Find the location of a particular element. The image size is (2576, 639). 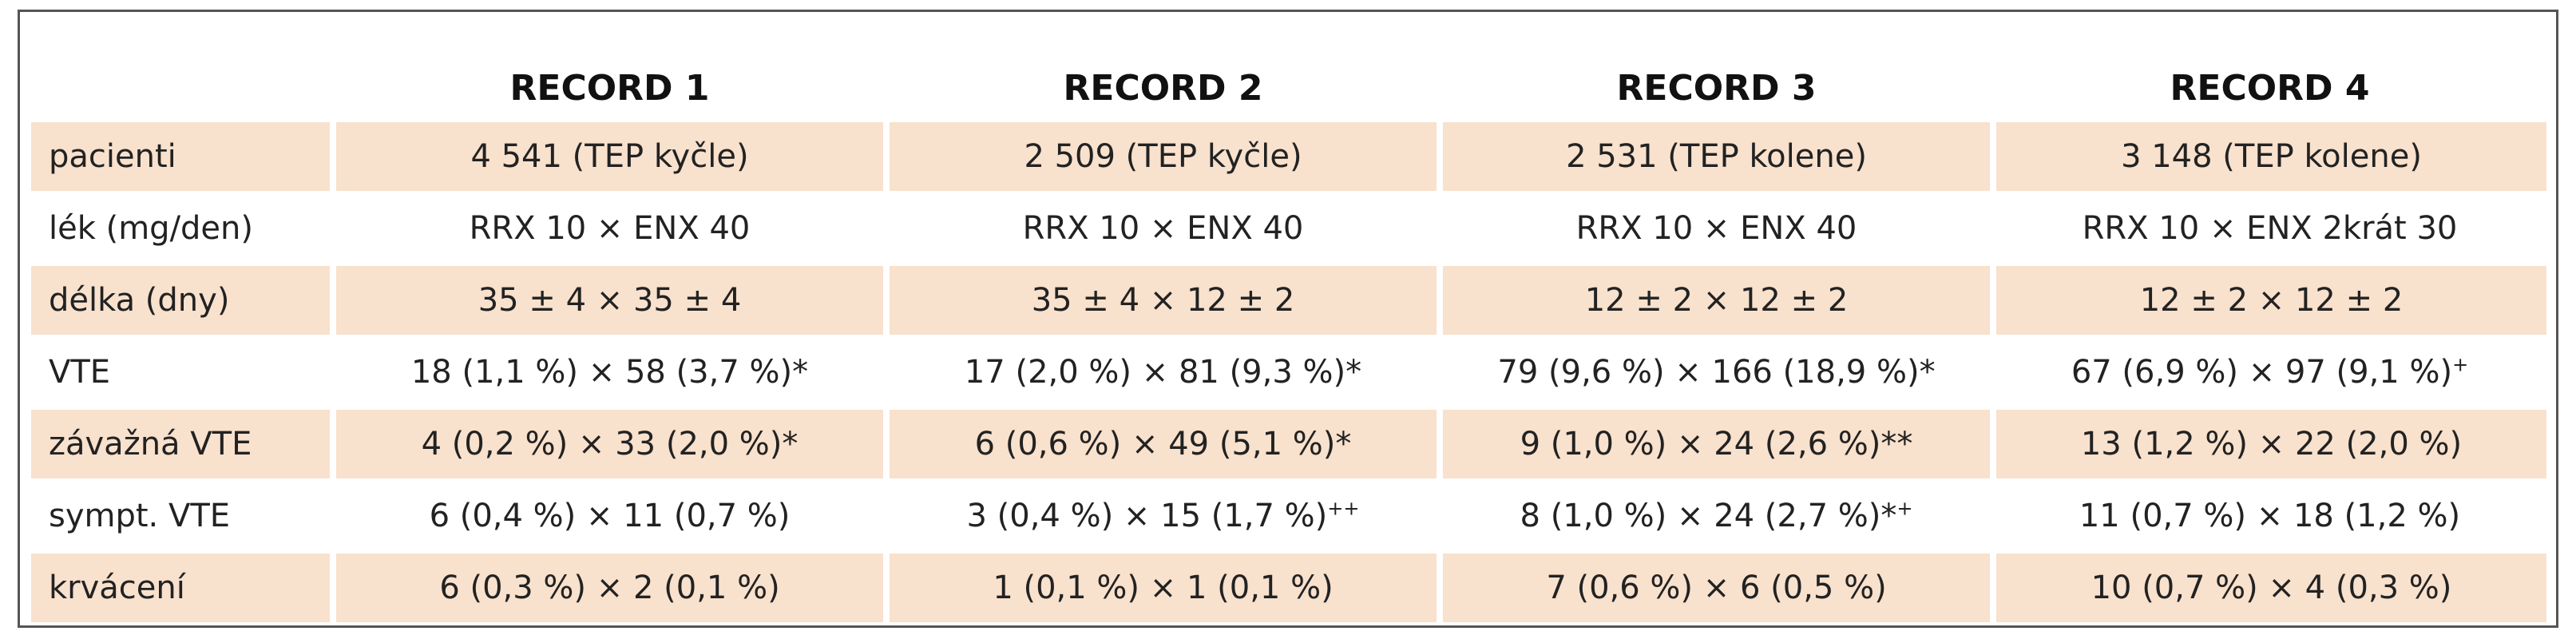

data-cell: 10 (0,7 %) × 4 (0,3 %) is located at coordinates (2269, 588).